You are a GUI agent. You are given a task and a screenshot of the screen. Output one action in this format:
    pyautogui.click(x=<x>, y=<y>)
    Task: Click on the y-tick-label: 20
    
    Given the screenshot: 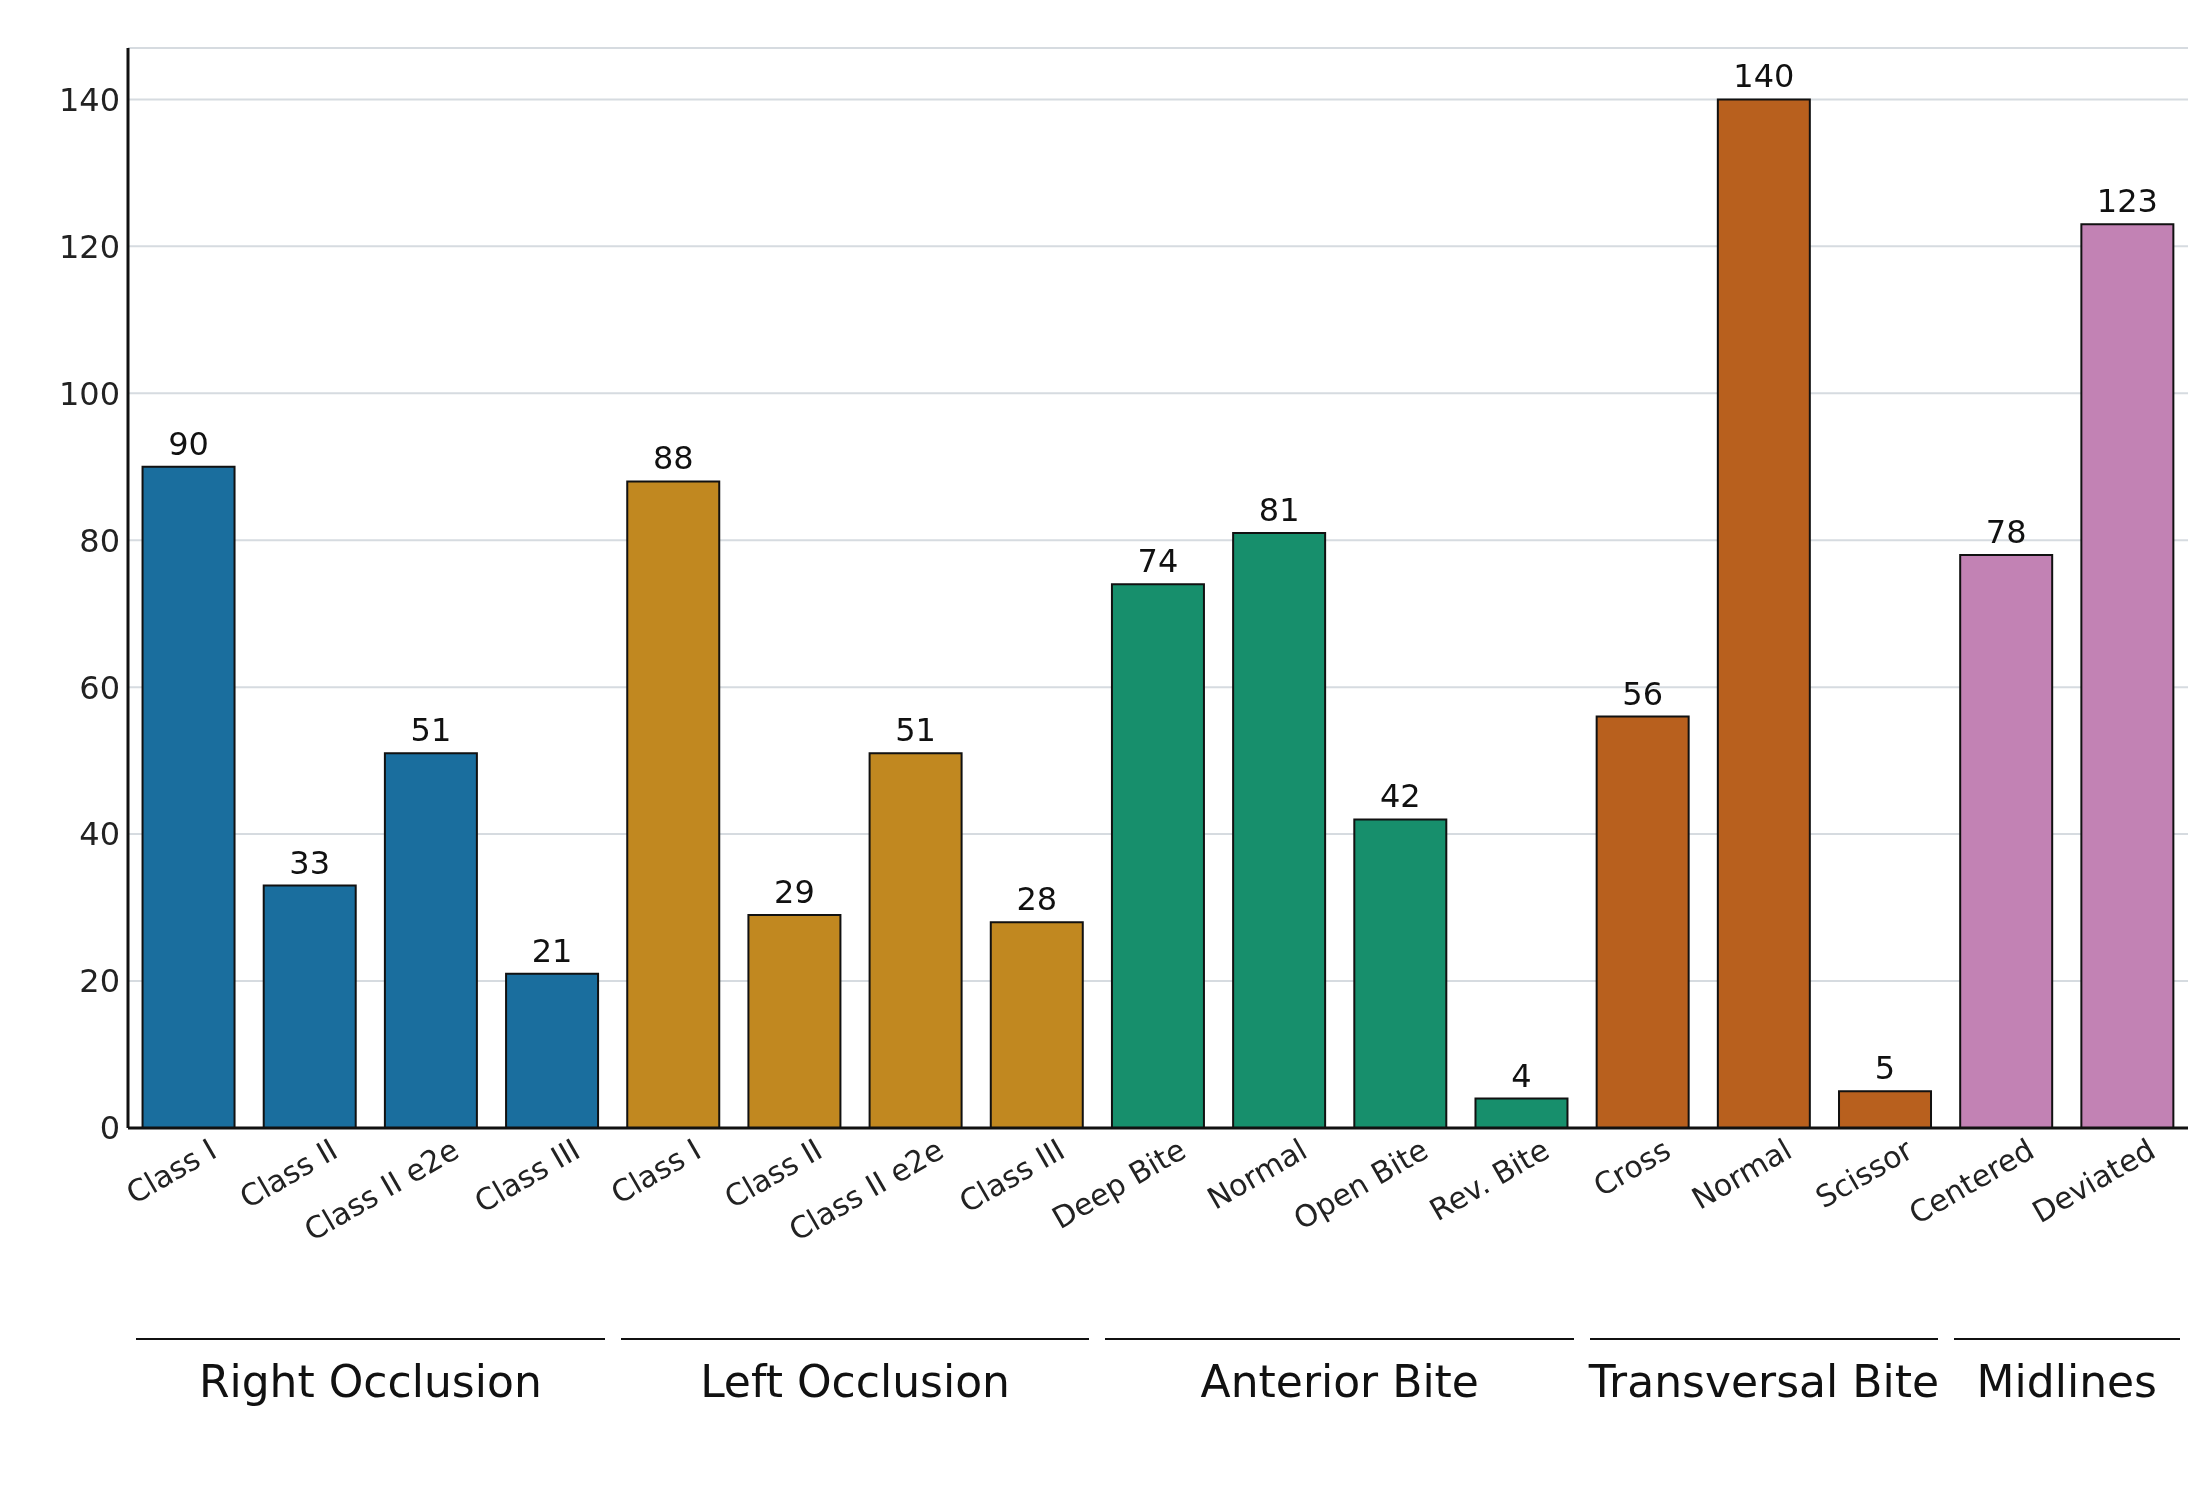 What is the action you would take?
    pyautogui.click(x=99, y=981)
    